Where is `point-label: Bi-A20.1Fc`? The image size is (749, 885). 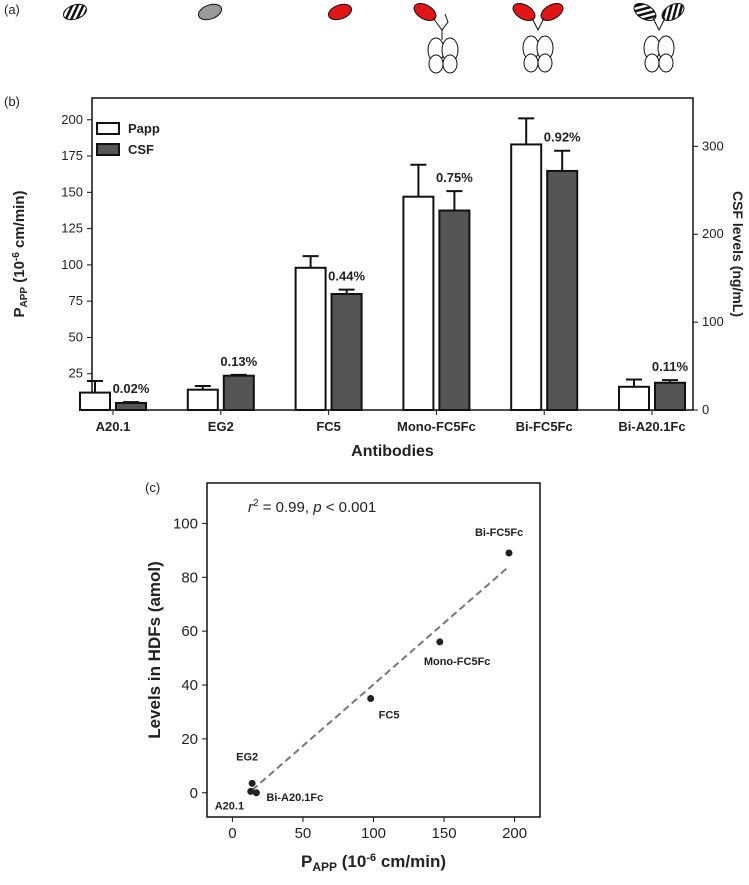 point-label: Bi-A20.1Fc is located at coordinates (294, 798).